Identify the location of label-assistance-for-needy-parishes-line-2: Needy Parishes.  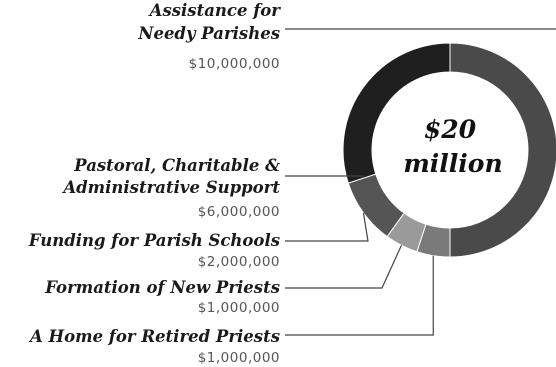
(208, 33).